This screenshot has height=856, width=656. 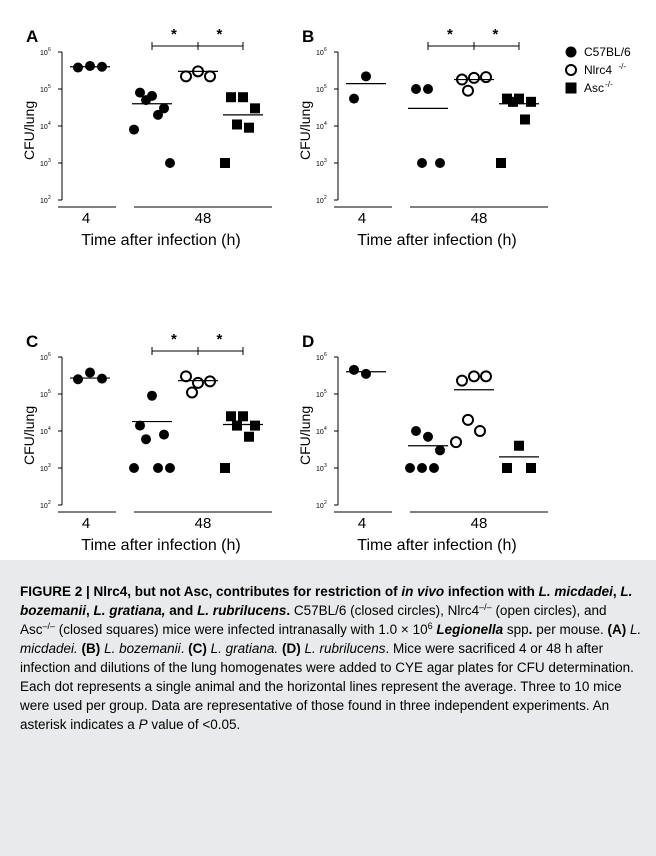 What do you see at coordinates (308, 36) in the screenshot?
I see `panel-letter: B` at bounding box center [308, 36].